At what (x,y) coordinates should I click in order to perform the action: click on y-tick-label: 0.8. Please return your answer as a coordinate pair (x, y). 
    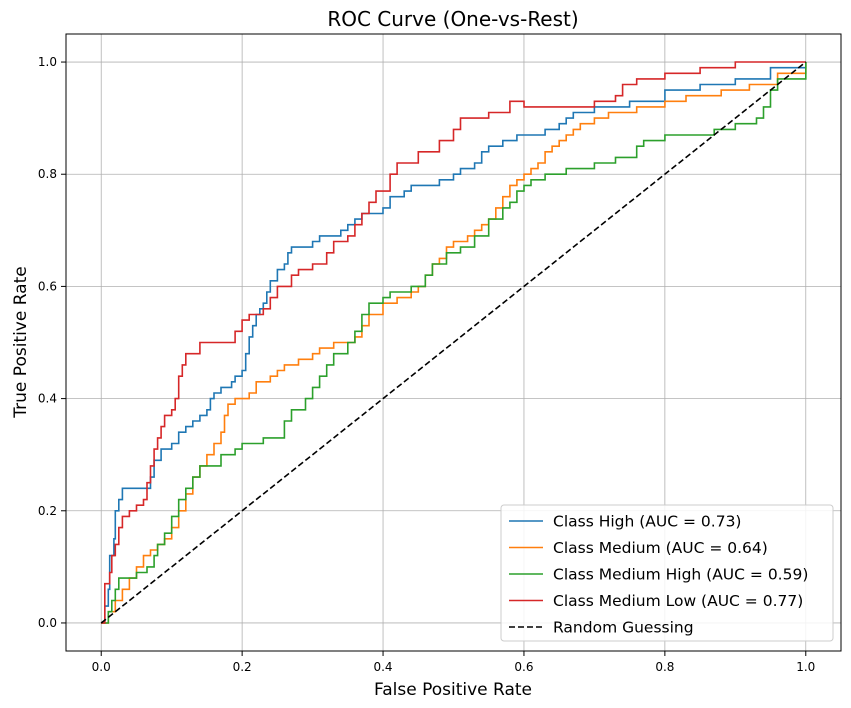
    Looking at the image, I should click on (47, 174).